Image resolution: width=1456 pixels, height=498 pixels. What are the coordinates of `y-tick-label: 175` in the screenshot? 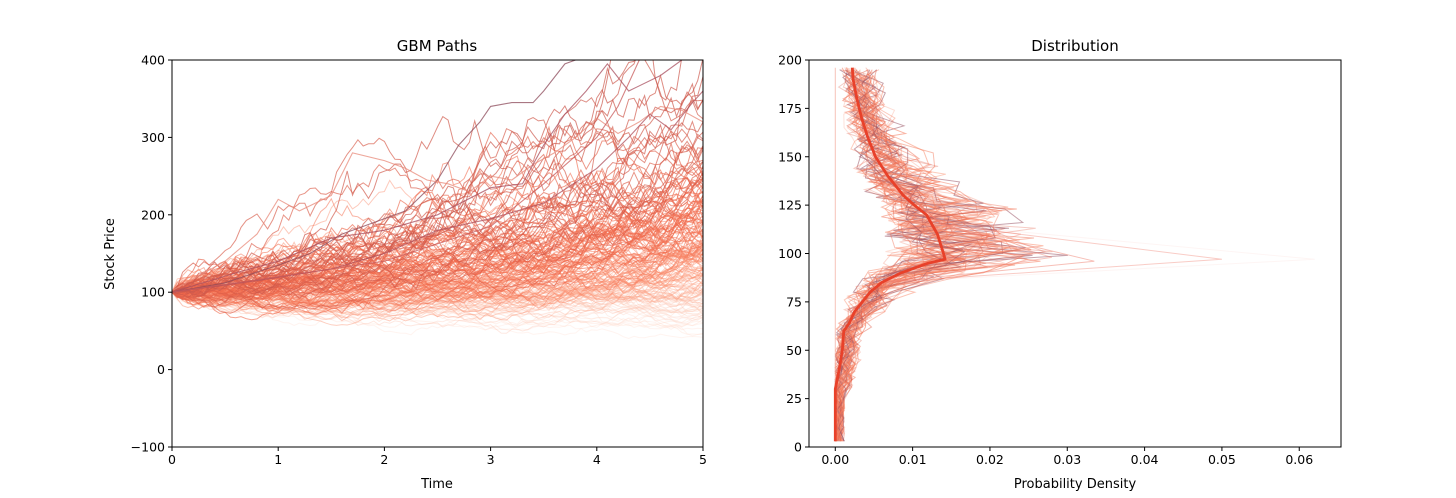 It's located at (790, 108).